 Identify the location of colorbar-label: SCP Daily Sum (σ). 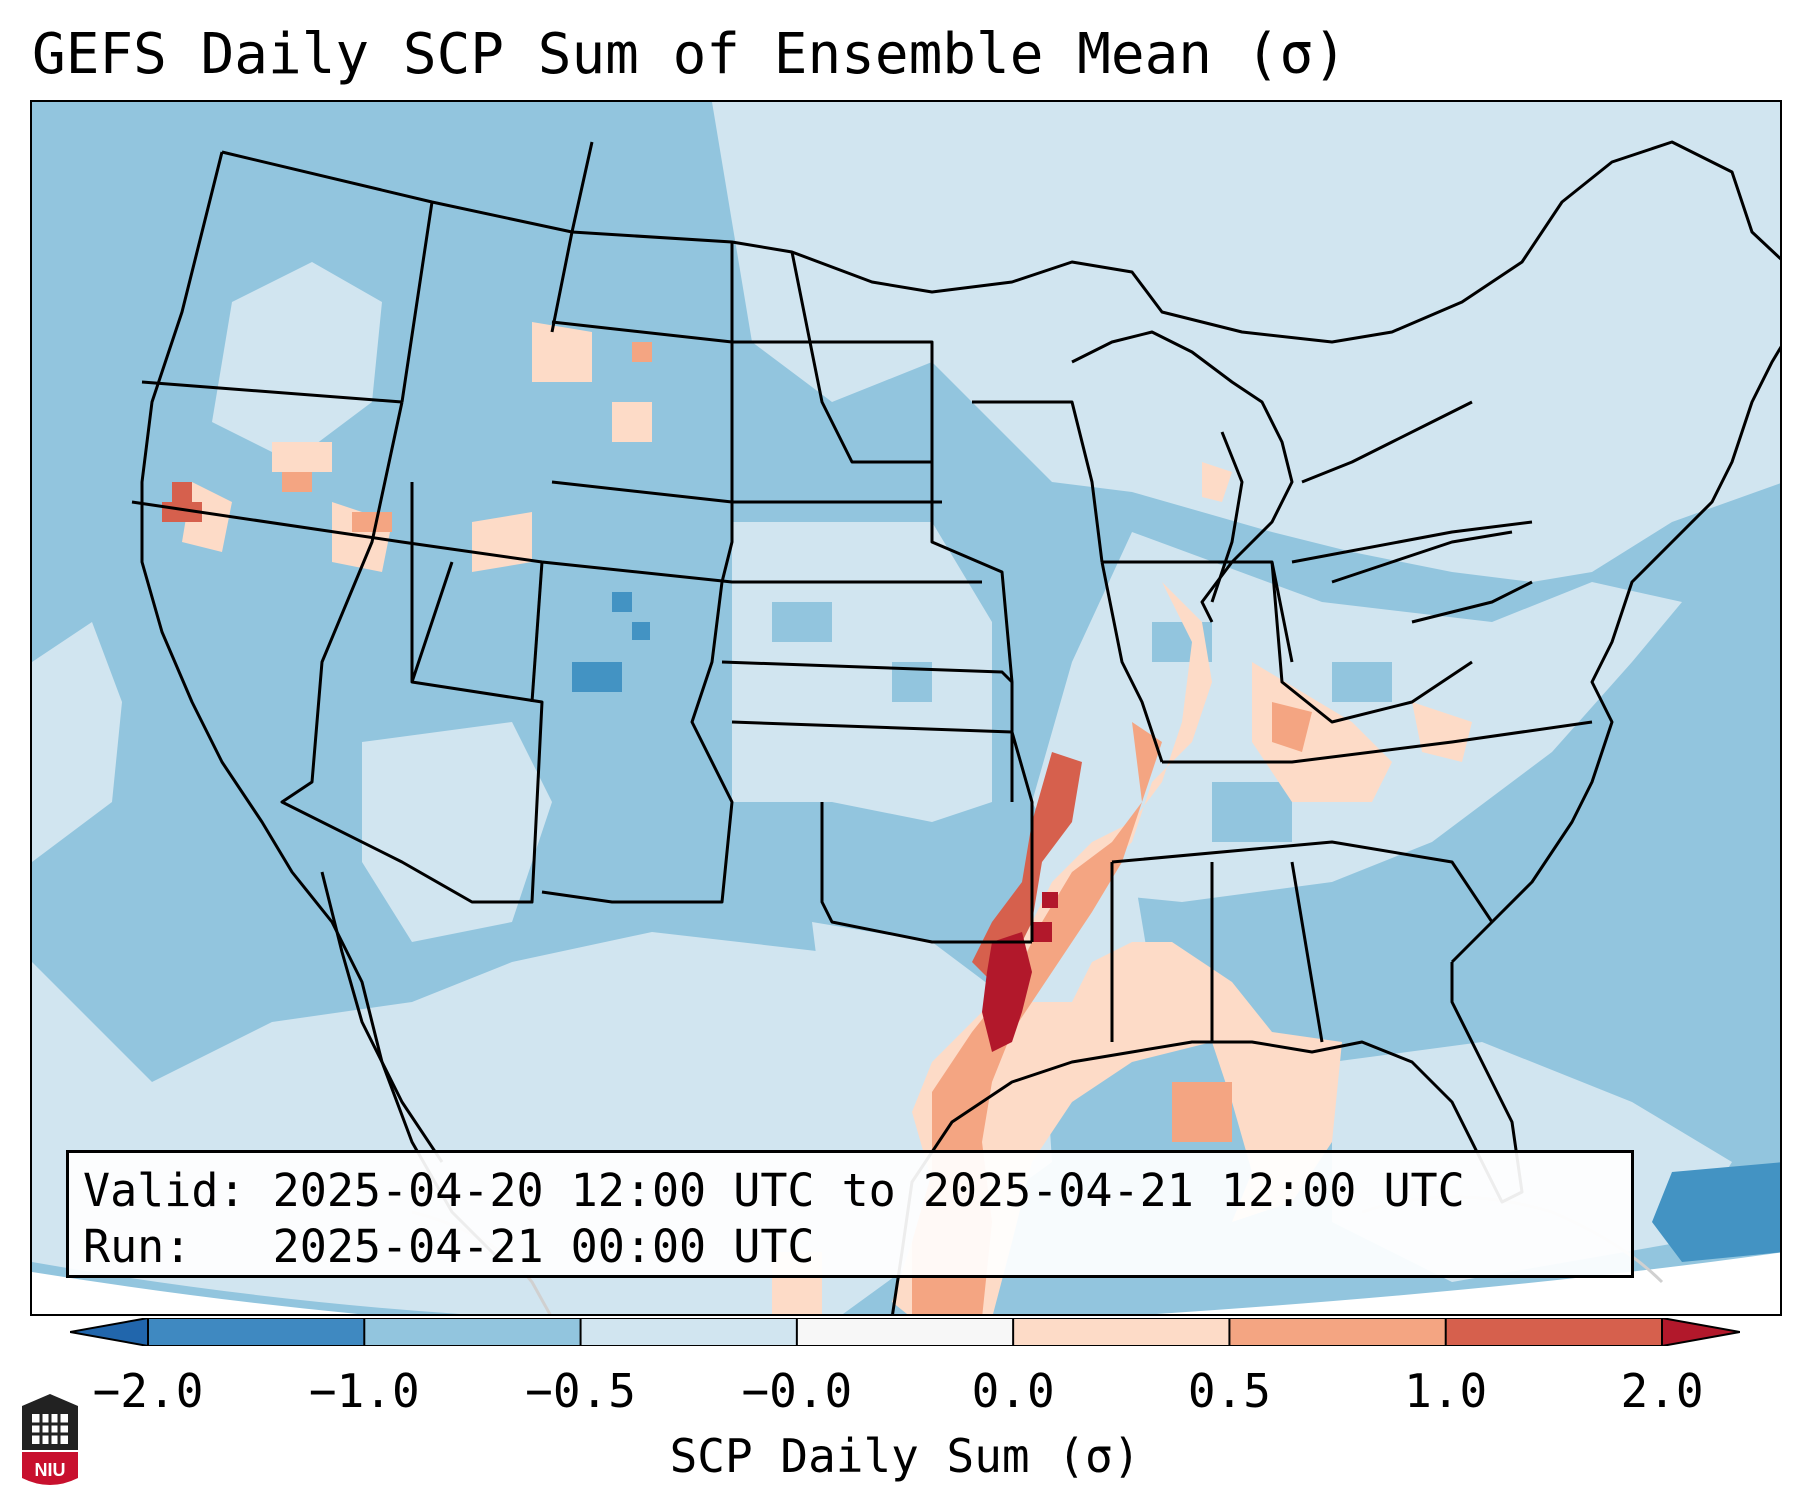
(905, 1456).